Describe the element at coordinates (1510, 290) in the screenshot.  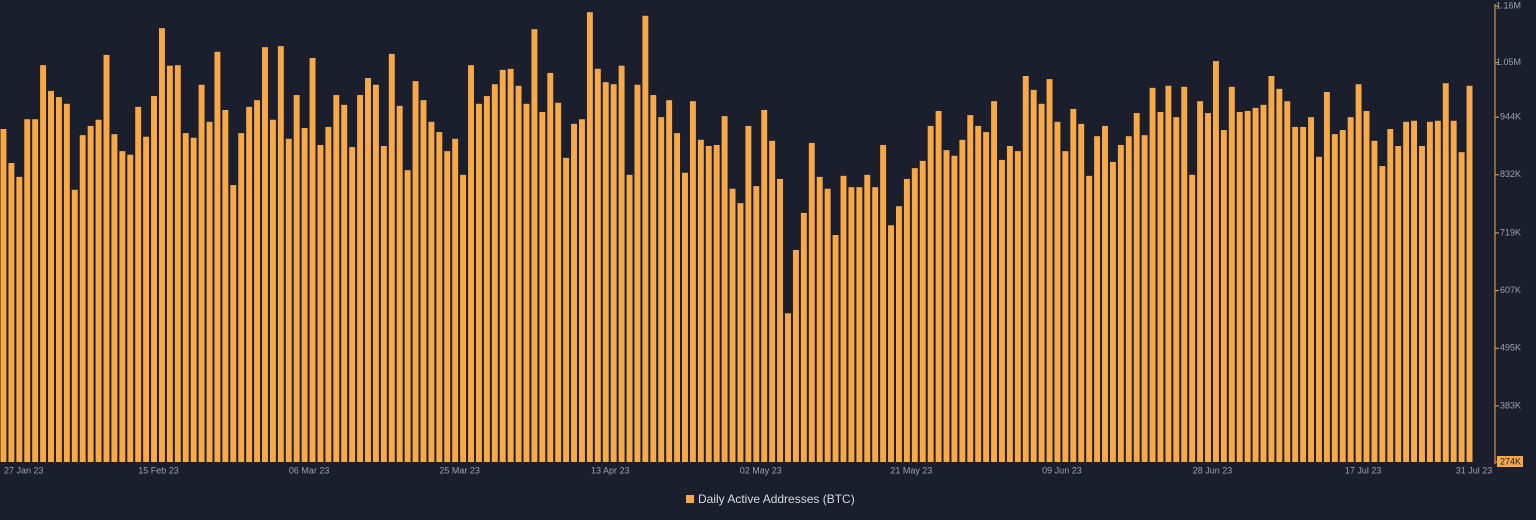
I see `y-tick-label: 607K` at that location.